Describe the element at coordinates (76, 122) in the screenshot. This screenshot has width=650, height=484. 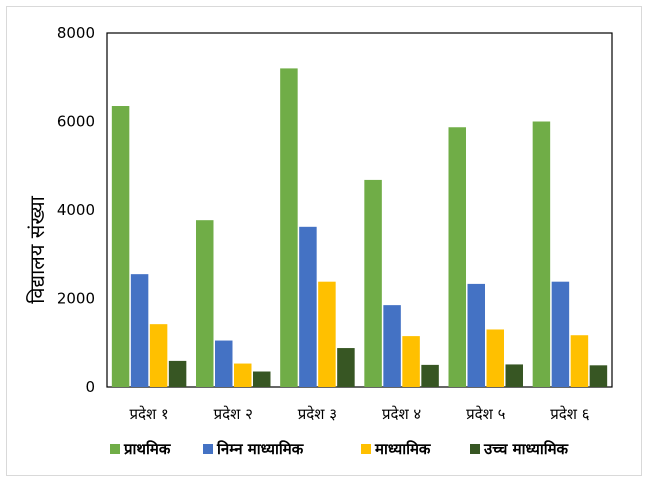
I see `y-tick-label: 6000` at that location.